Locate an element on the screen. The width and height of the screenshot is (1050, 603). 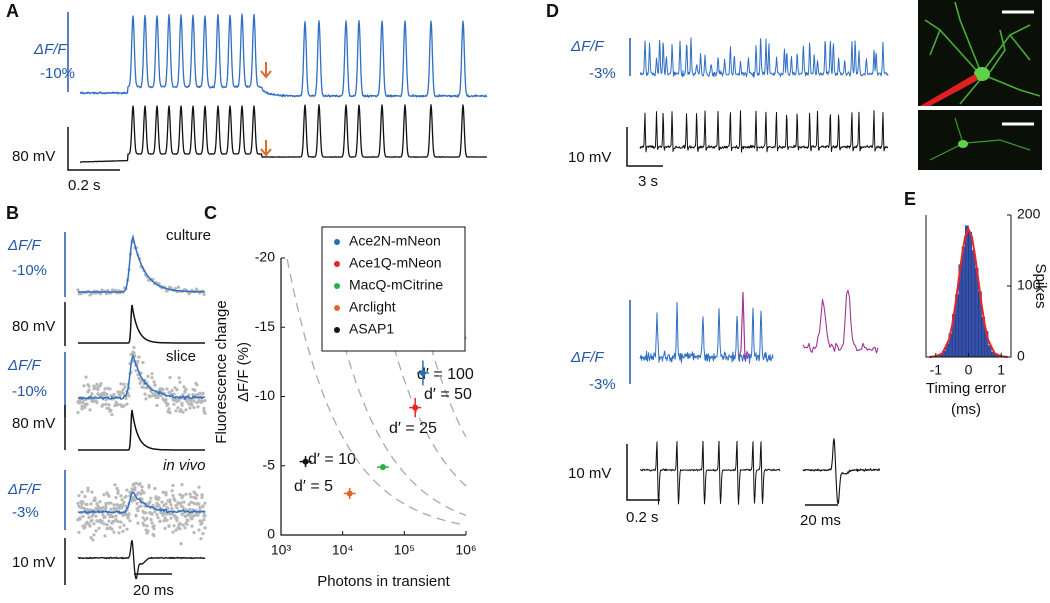
y-axis-label: ΔF/F (%) is located at coordinates (243, 372).